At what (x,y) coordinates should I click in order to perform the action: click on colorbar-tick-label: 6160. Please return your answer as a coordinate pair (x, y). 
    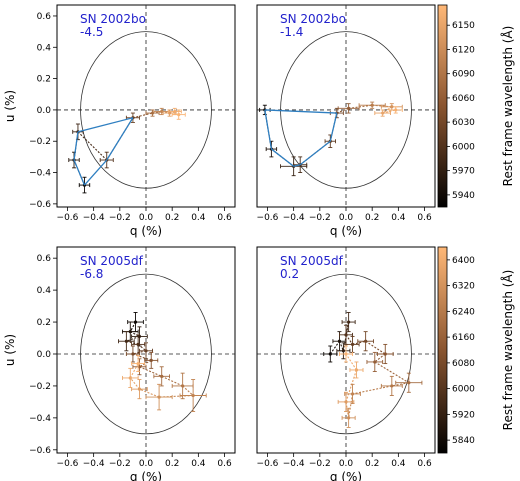
    Looking at the image, I should click on (463, 338).